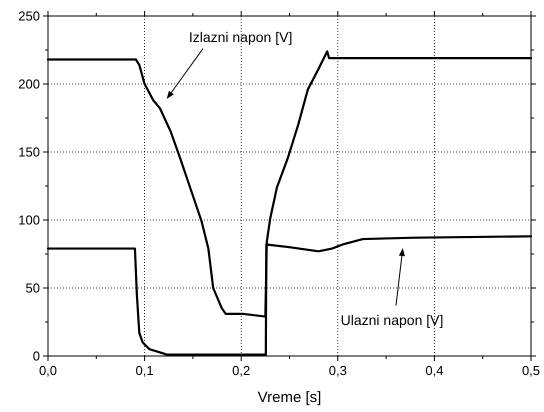 The height and width of the screenshot is (412, 544). I want to click on x-axis-title: Vreme [s], so click(290, 397).